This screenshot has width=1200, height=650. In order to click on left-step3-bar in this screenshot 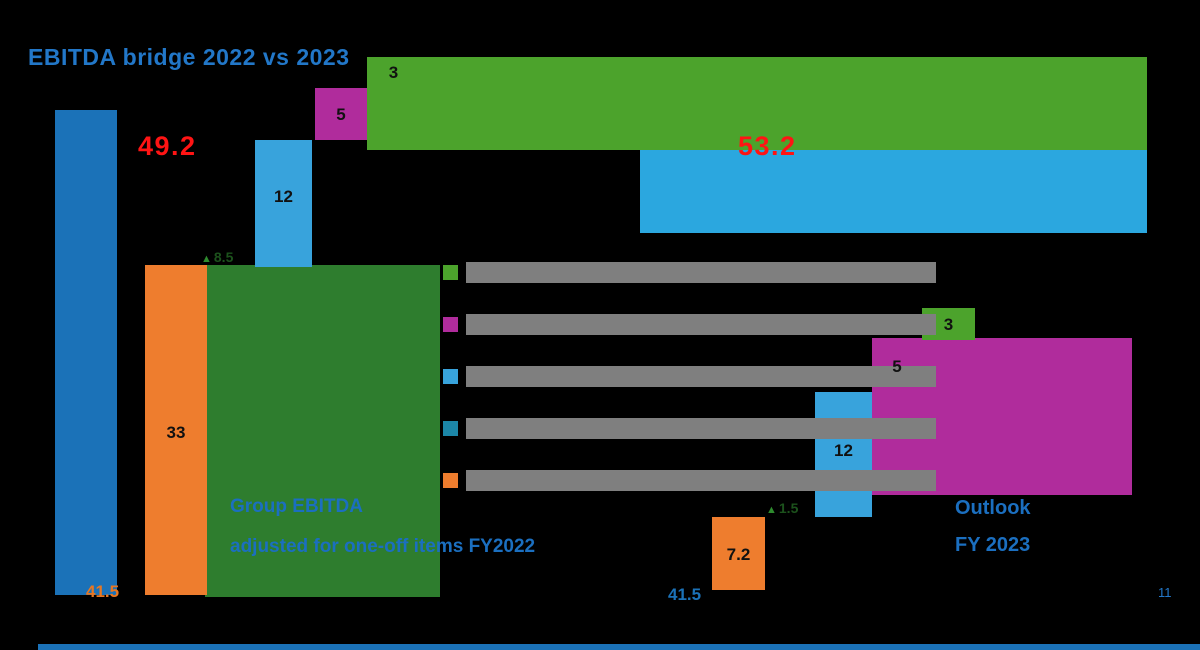, I will do `click(393, 72)`.